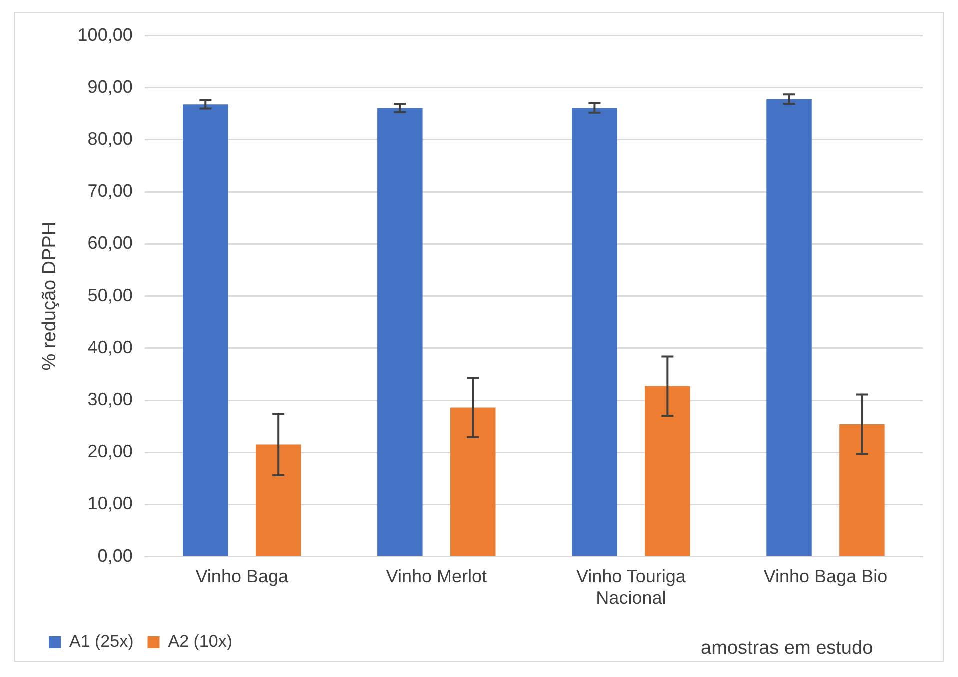 The width and height of the screenshot is (958, 677). Describe the element at coordinates (110, 347) in the screenshot. I see `y-tick-label: 40,00` at that location.